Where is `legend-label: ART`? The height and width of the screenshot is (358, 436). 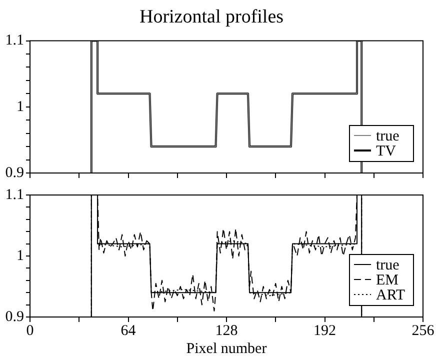 legend-label: ART is located at coordinates (391, 295).